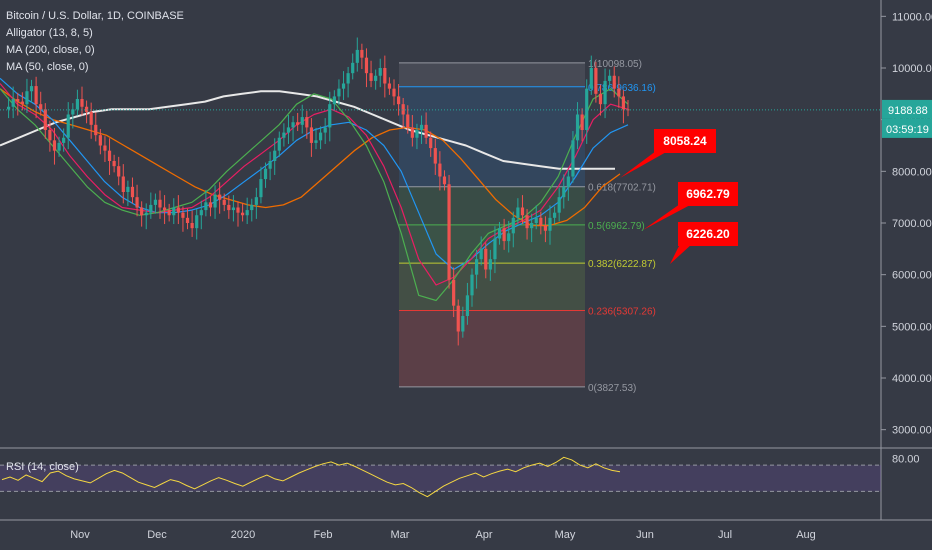 The height and width of the screenshot is (550, 932). I want to click on fib-level-label: 0.618(7702.71), so click(622, 188).